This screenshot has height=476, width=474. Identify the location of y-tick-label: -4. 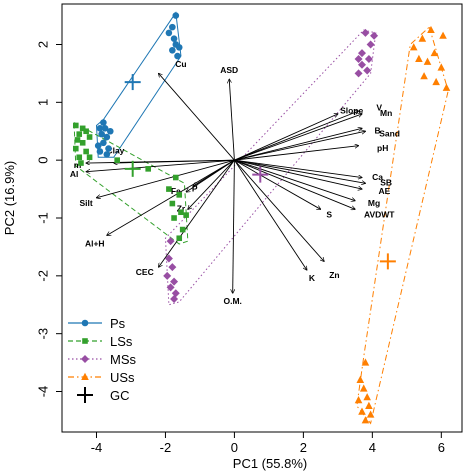
(42, 392).